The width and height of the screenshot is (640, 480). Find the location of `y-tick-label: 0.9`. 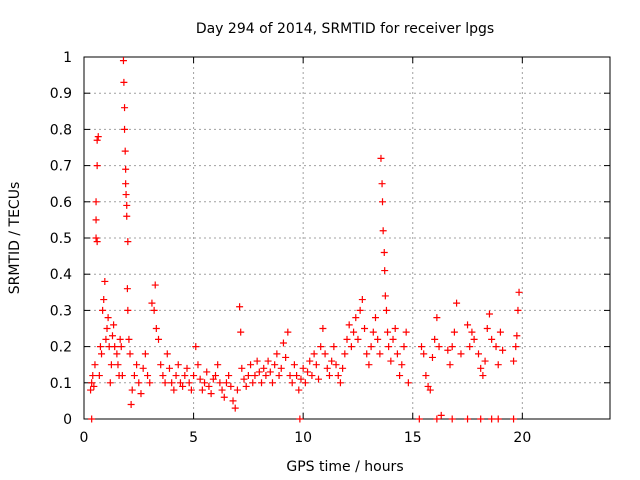

y-tick-label: 0.9 is located at coordinates (61, 94).